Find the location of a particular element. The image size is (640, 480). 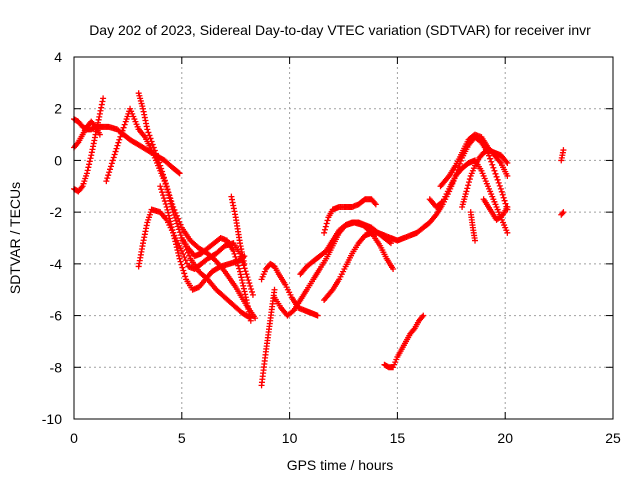

series-arc19 is located at coordinates (468, 196).